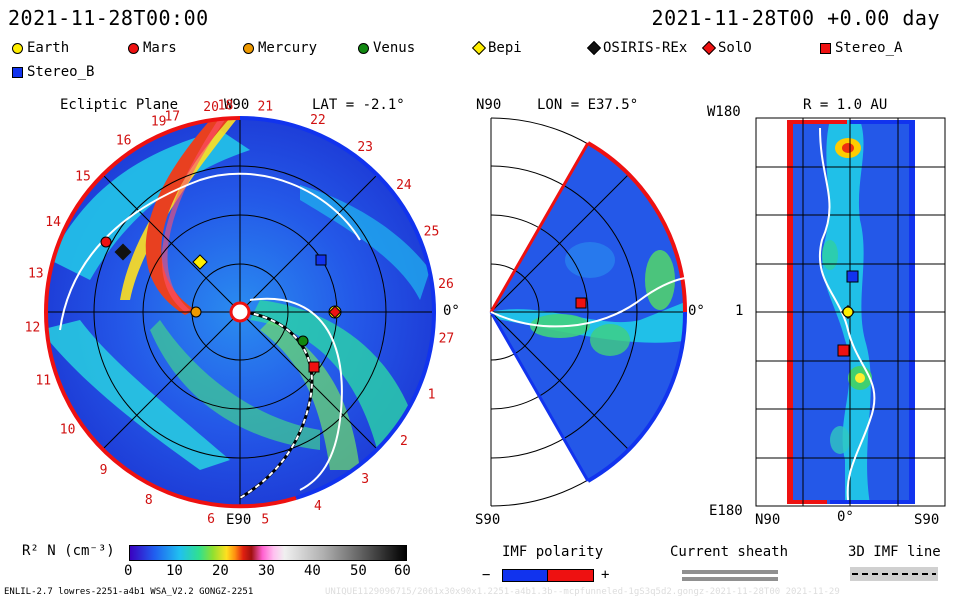 The width and height of the screenshot is (960, 600). What do you see at coordinates (53, 222) in the screenshot?
I see `longitude-label: 14` at bounding box center [53, 222].